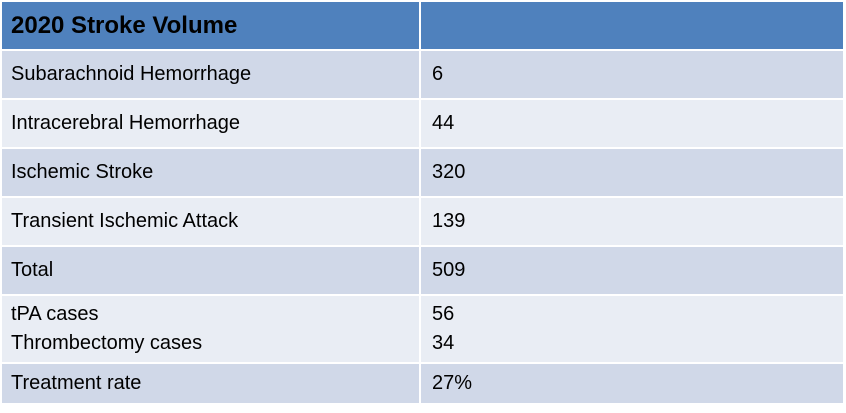 The width and height of the screenshot is (846, 413). What do you see at coordinates (211, 172) in the screenshot?
I see `row-label: Ischemic Stroke` at bounding box center [211, 172].